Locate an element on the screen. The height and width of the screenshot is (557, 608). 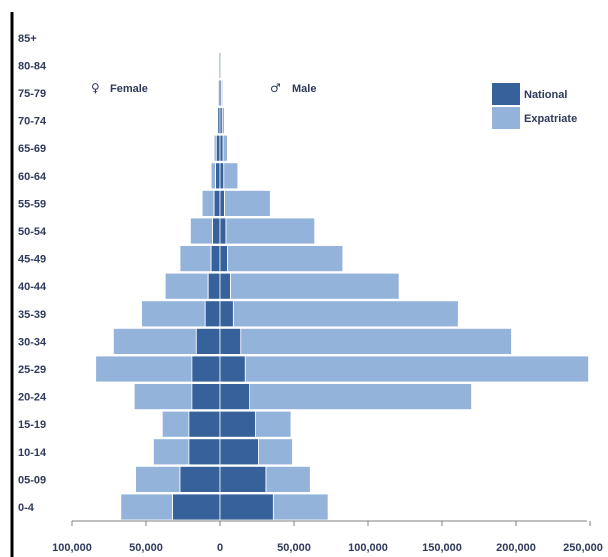
y-tick-label: 70-74 is located at coordinates (32, 122).